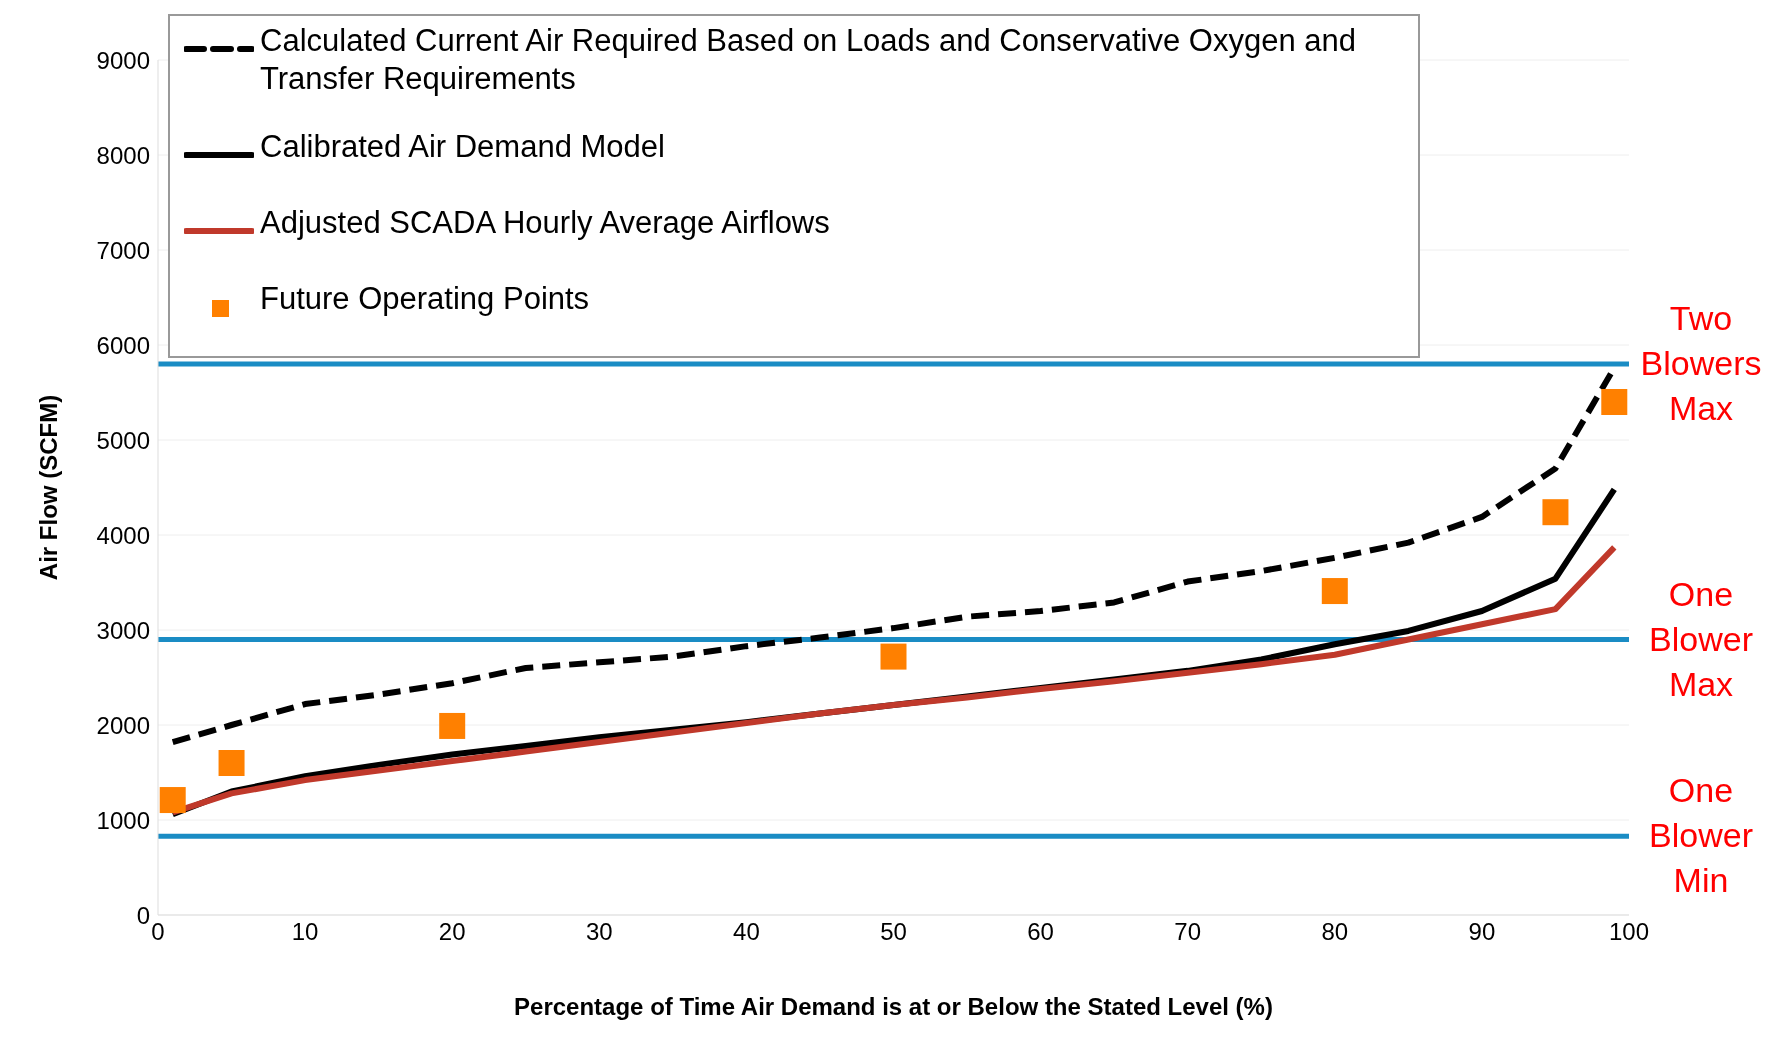 This screenshot has height=1063, width=1785. I want to click on y-tick-label: 6000, so click(123, 345).